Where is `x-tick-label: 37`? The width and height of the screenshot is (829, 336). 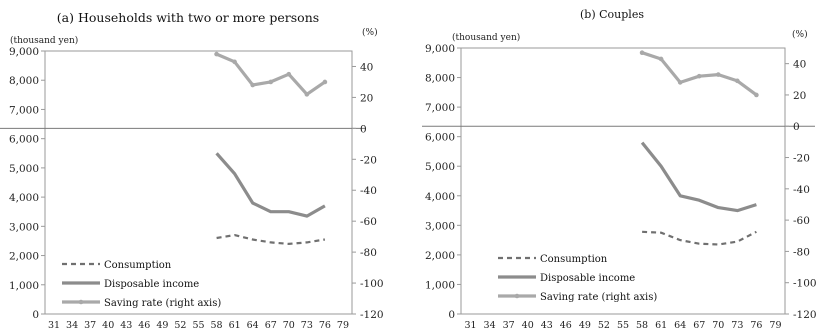 x-tick-label: 37 is located at coordinates (509, 325).